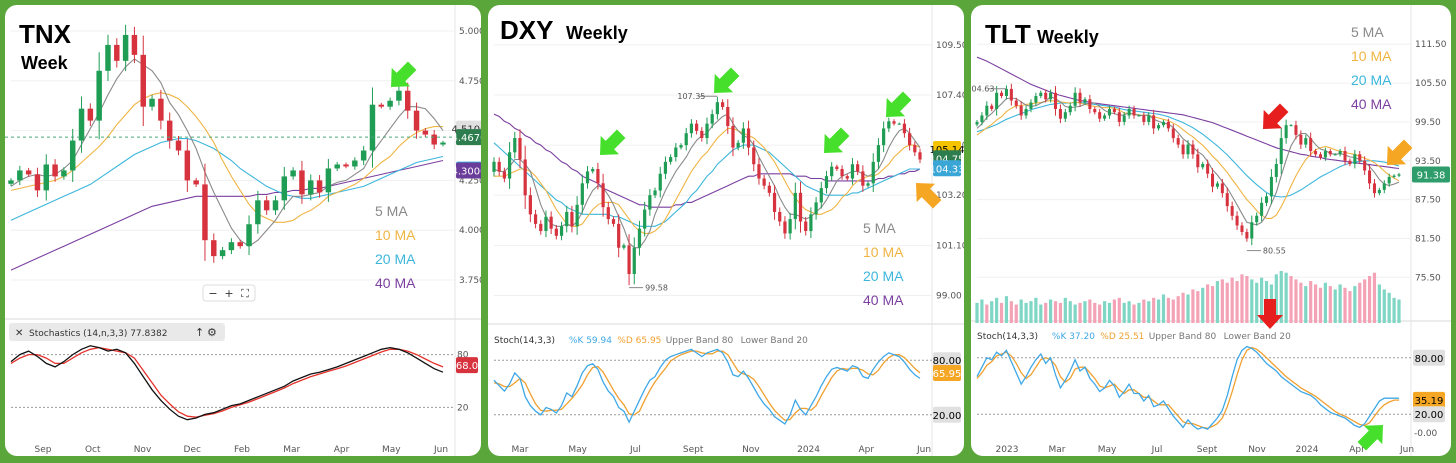 The width and height of the screenshot is (1456, 463). I want to click on x-axis-label: Apr, so click(1357, 450).